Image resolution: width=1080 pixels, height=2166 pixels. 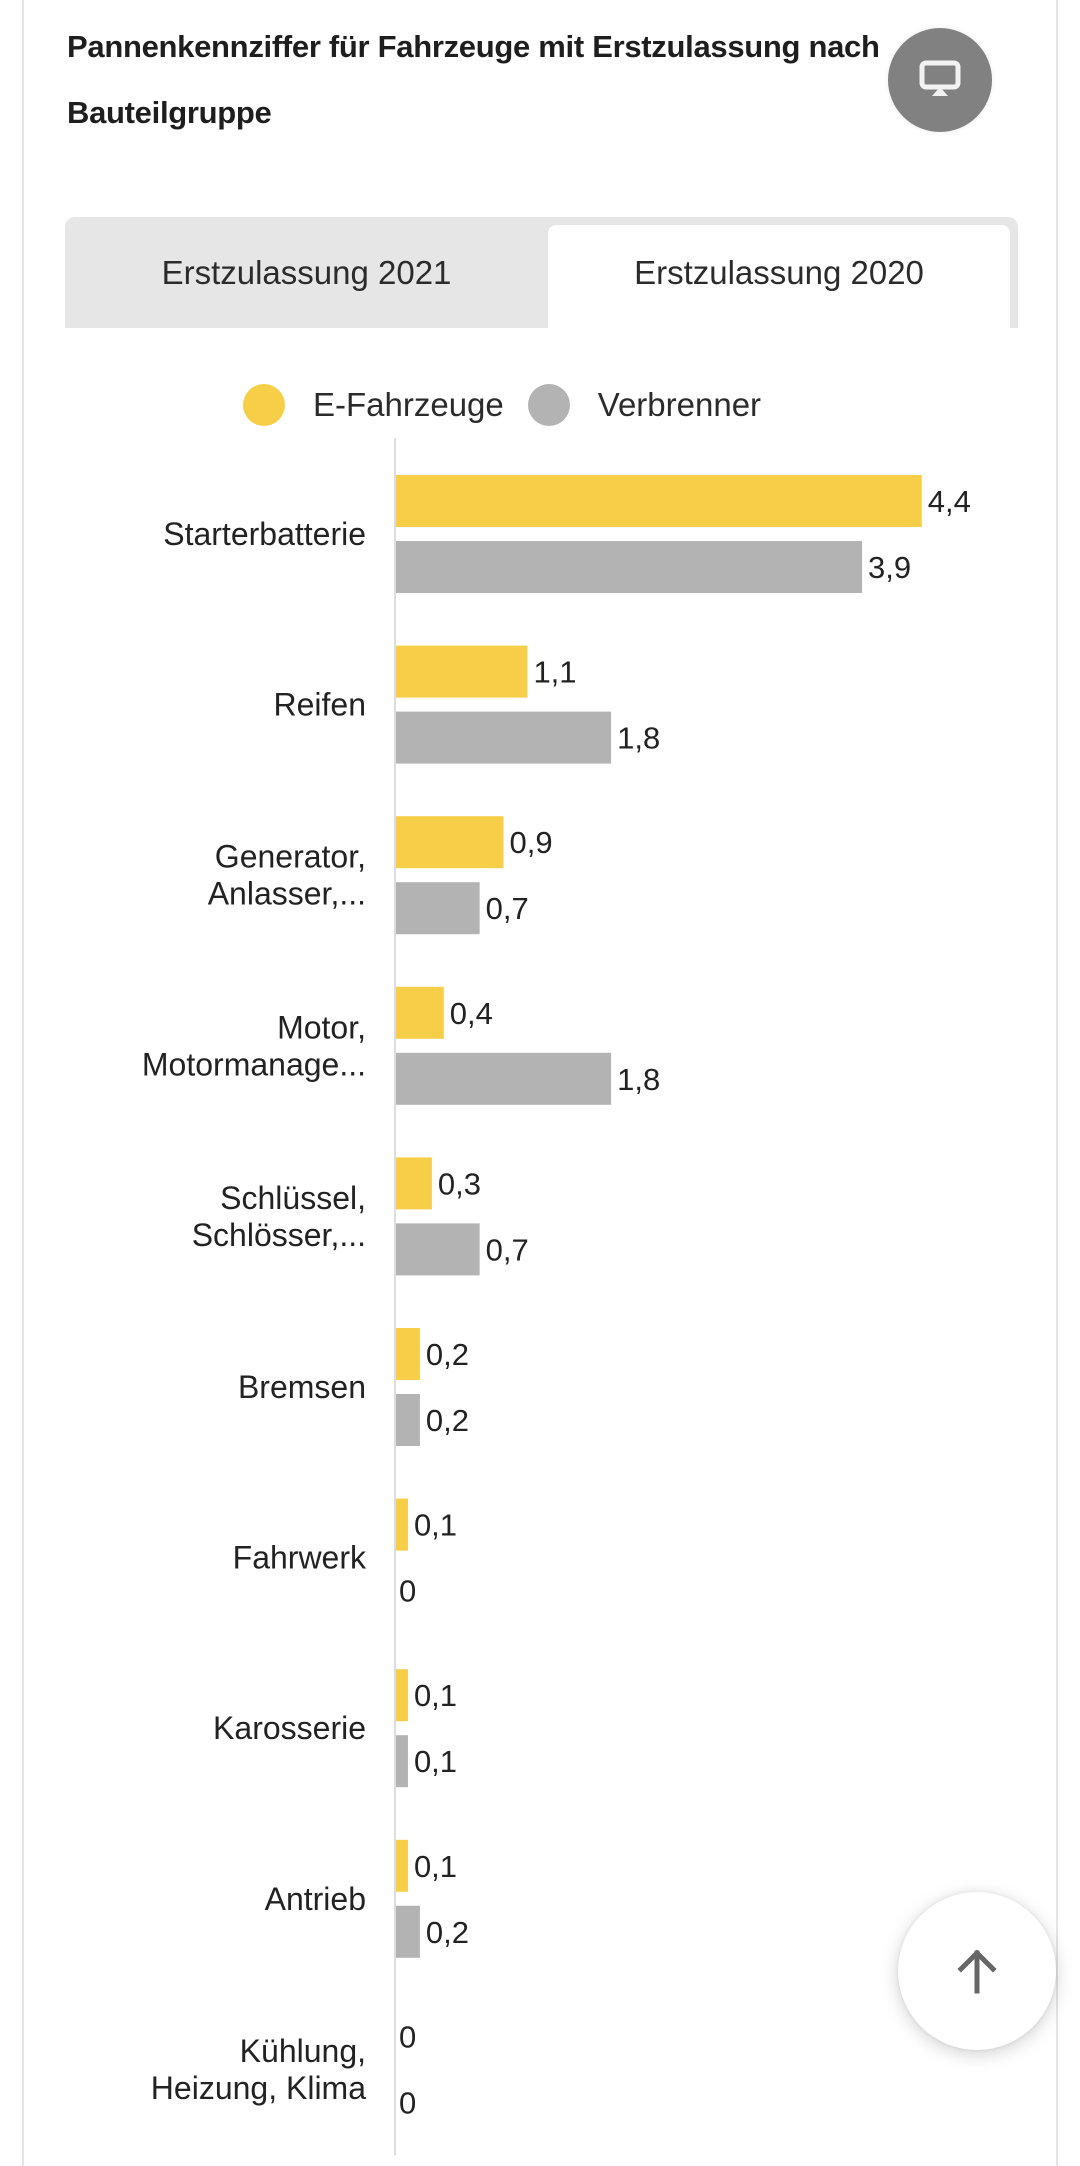 I want to click on category-label-line: Generator,, so click(x=290, y=857).